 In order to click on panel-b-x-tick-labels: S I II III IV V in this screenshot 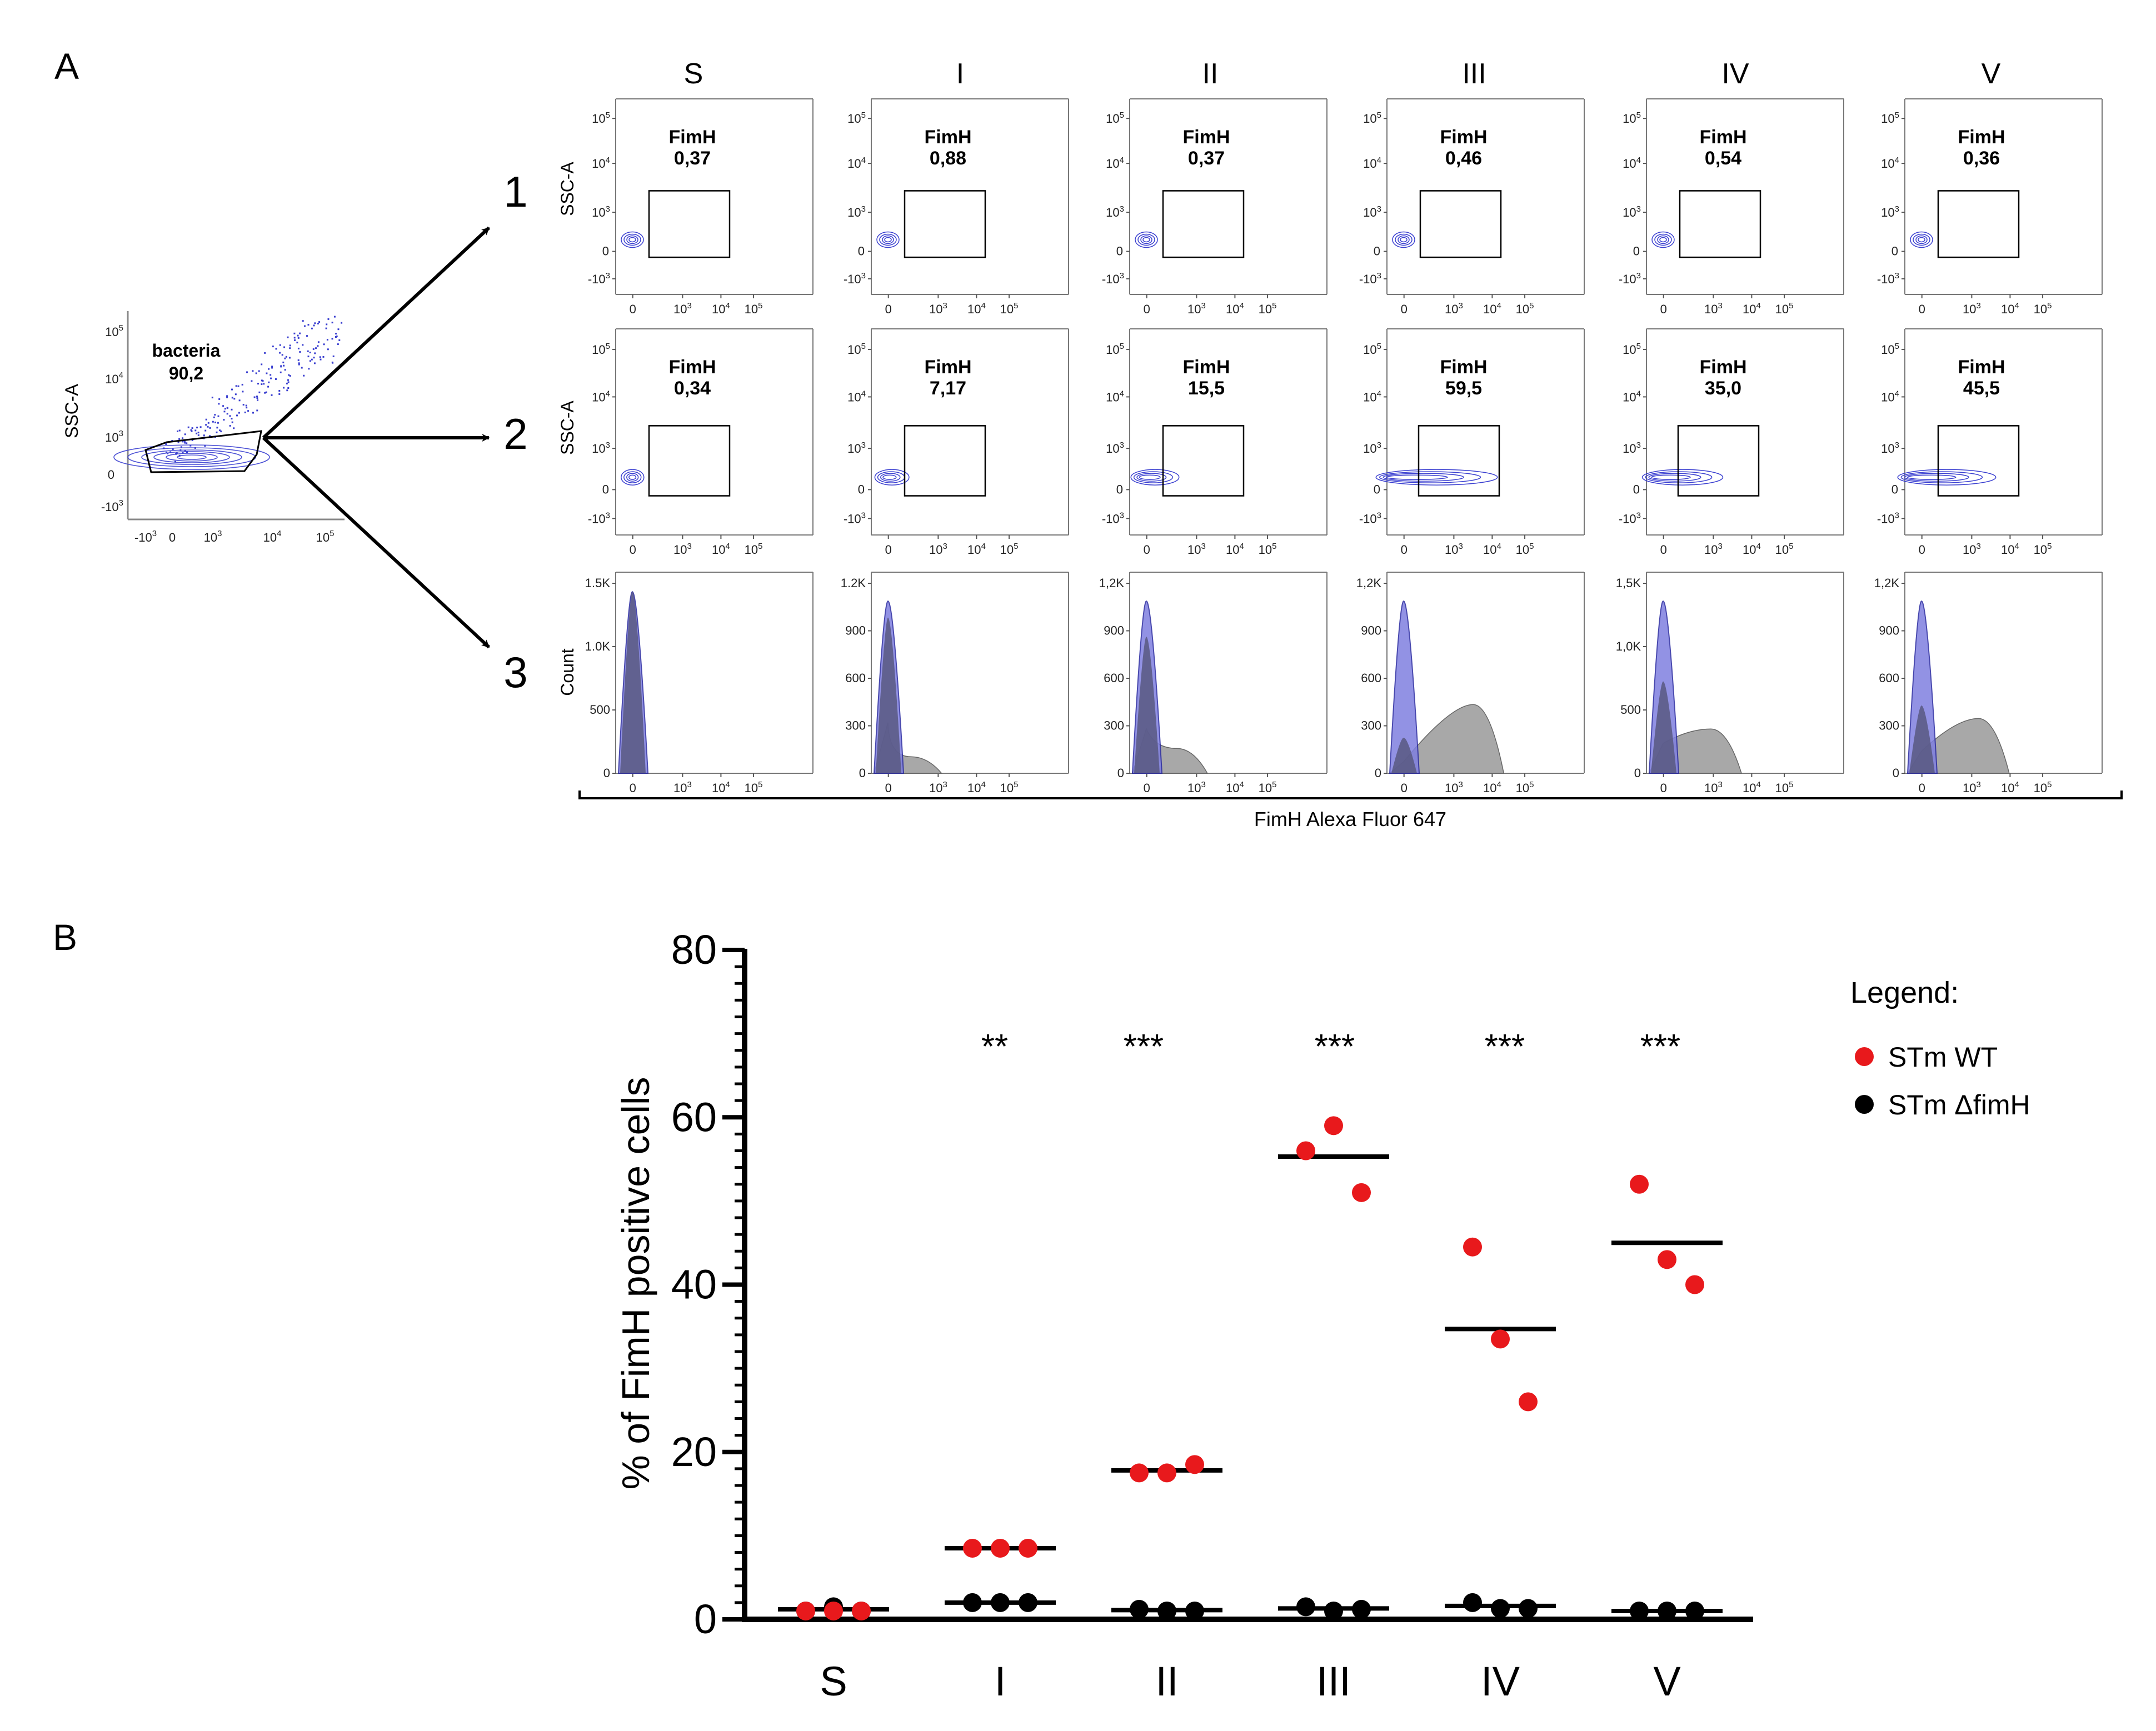, I will do `click(1251, 1681)`.